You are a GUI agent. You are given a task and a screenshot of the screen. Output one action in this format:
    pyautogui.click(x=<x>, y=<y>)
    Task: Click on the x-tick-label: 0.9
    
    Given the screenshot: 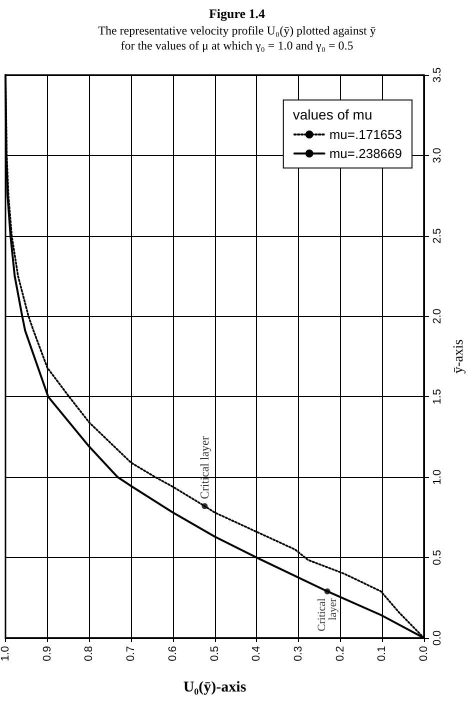 What is the action you would take?
    pyautogui.click(x=47, y=654)
    